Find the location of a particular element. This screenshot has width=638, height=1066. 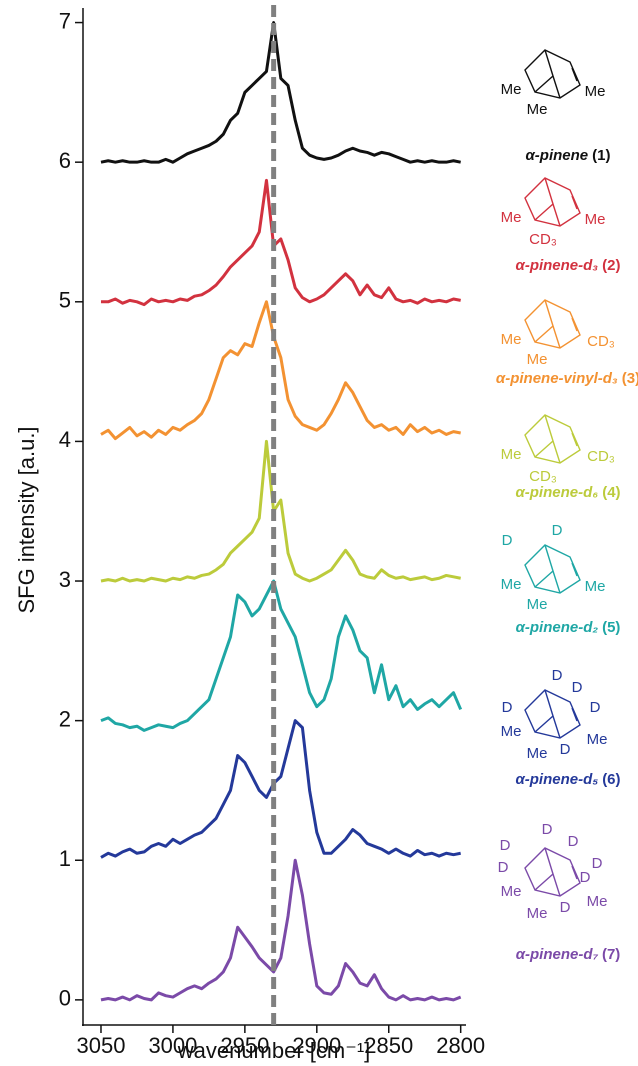

y-tick-label: 0 is located at coordinates (65, 998).